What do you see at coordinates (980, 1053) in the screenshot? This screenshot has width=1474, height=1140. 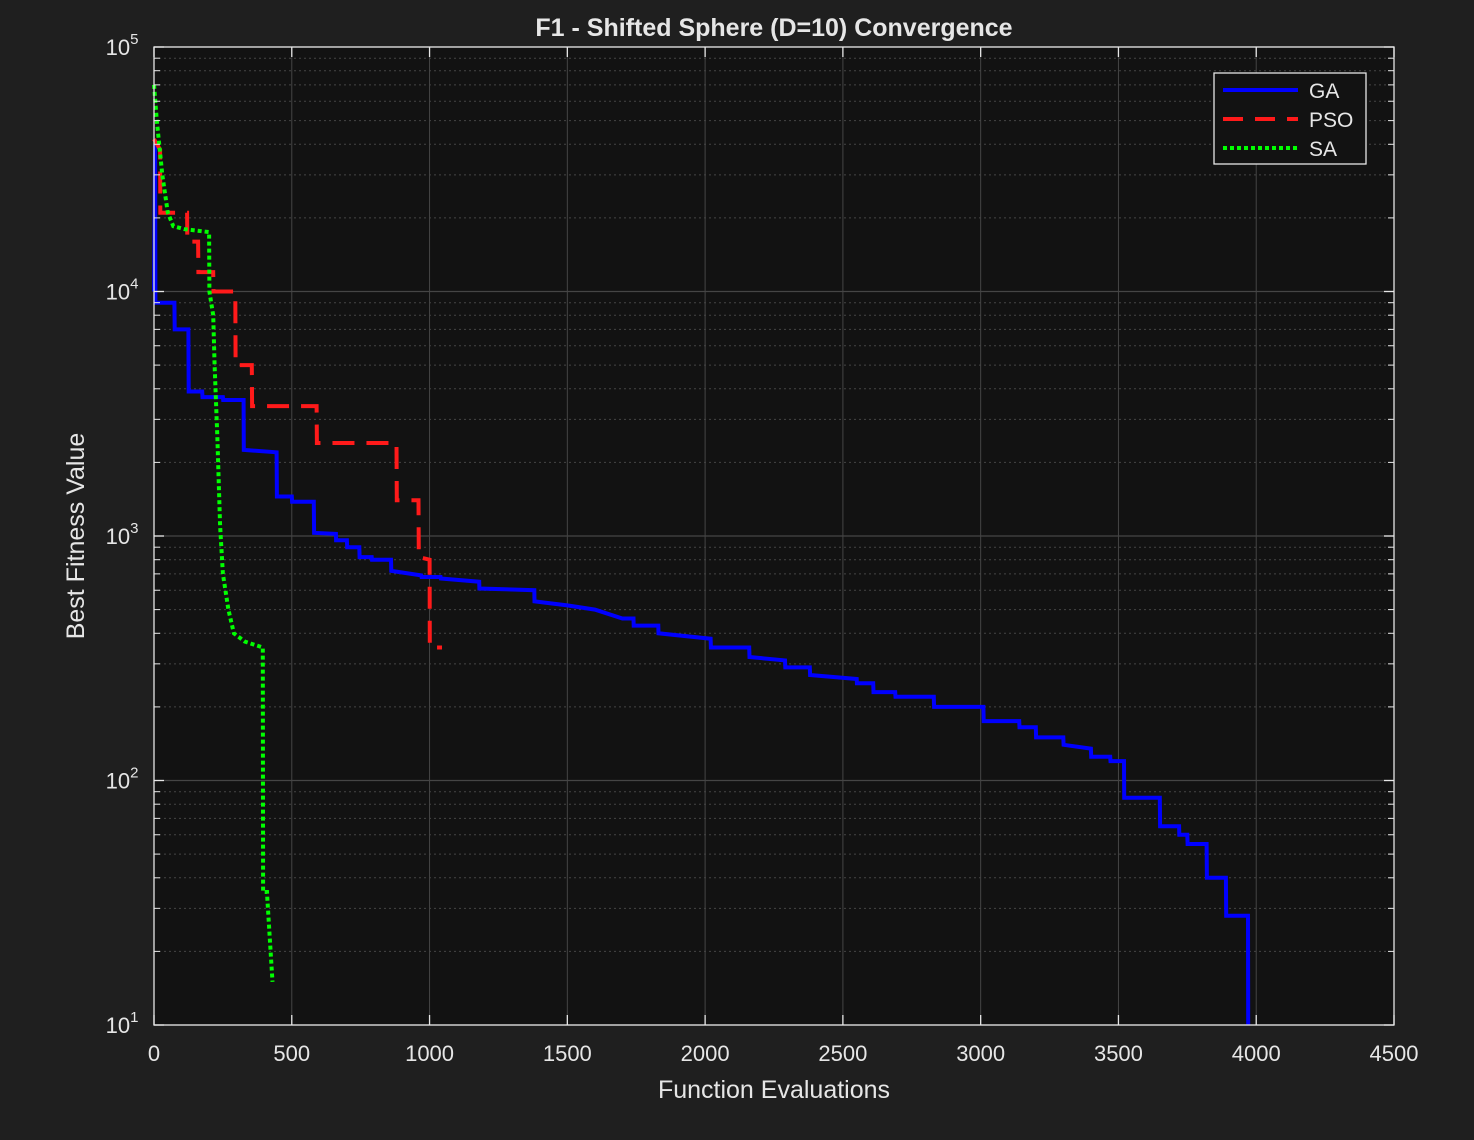 I see `x-tick-label: 3000` at bounding box center [980, 1053].